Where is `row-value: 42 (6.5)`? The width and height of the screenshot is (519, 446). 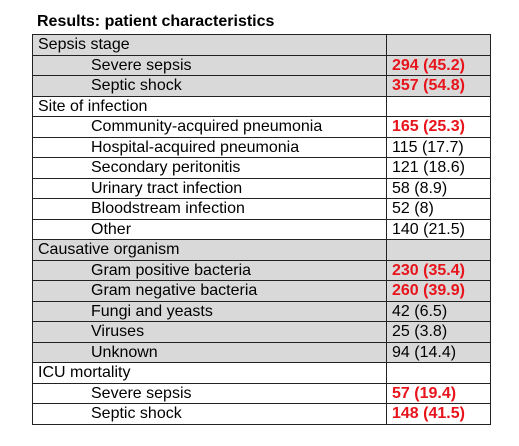
row-value: 42 (6.5) is located at coordinates (438, 311).